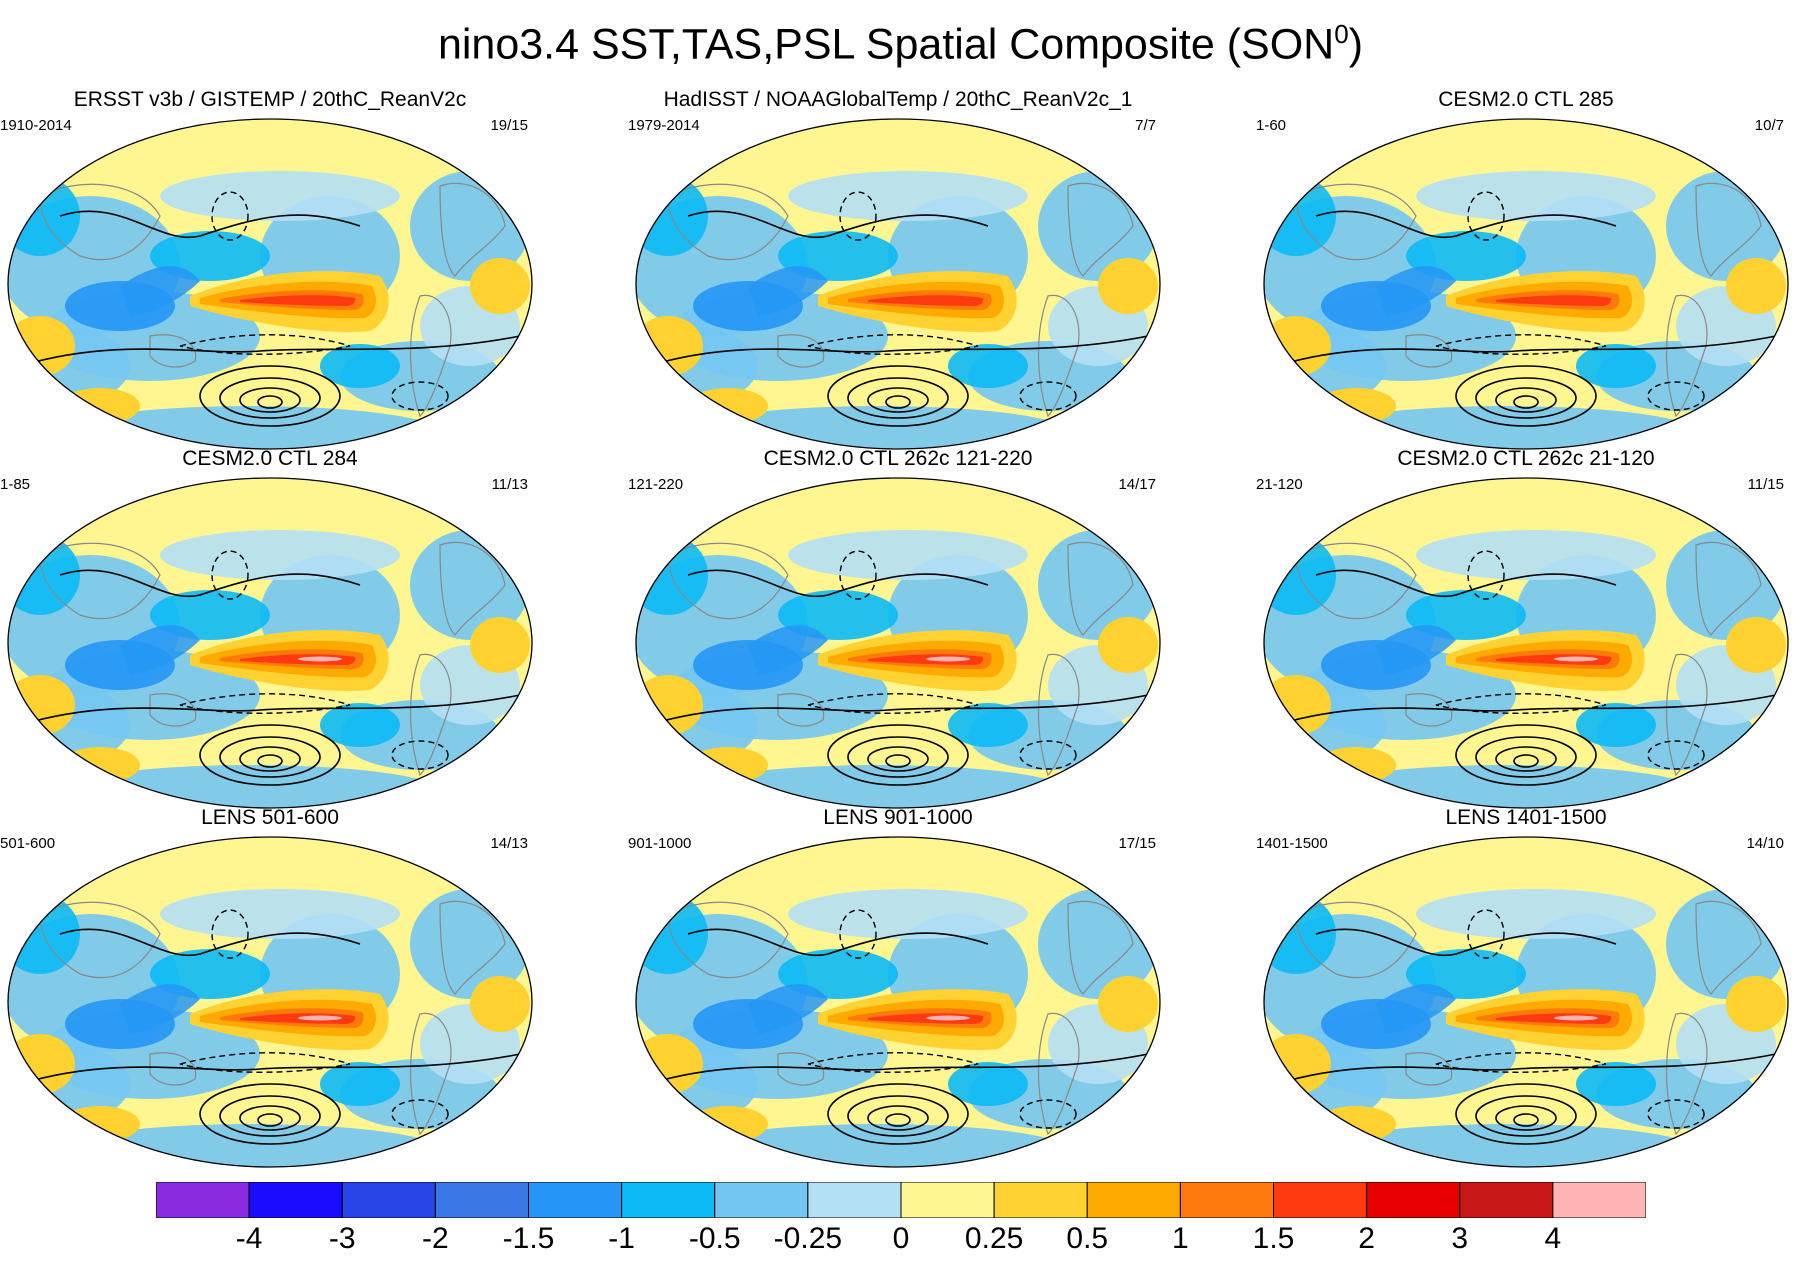 Image resolution: width=1801 pixels, height=1262 pixels. I want to click on map-panel: CESM2.0 CTL 285 1-60 10/7, so click(1526, 273).